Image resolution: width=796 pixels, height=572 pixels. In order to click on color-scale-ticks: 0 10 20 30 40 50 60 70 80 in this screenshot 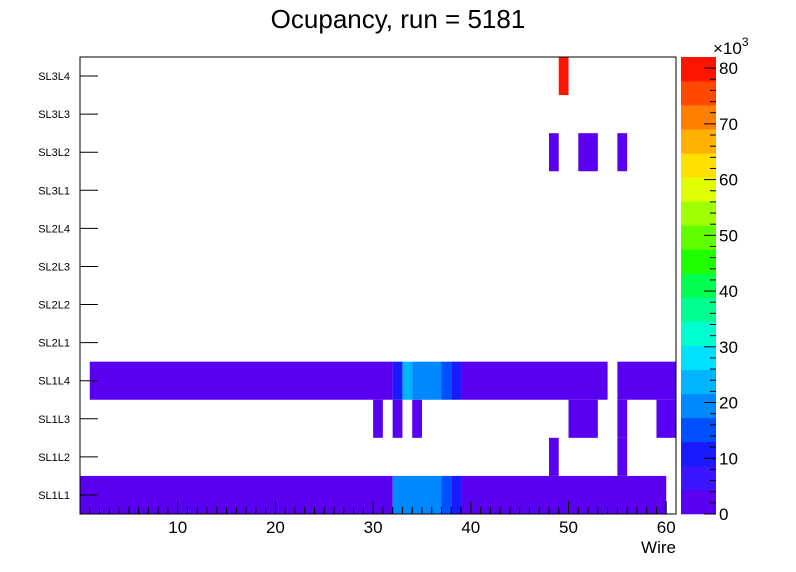, I will do `click(721, 291)`.